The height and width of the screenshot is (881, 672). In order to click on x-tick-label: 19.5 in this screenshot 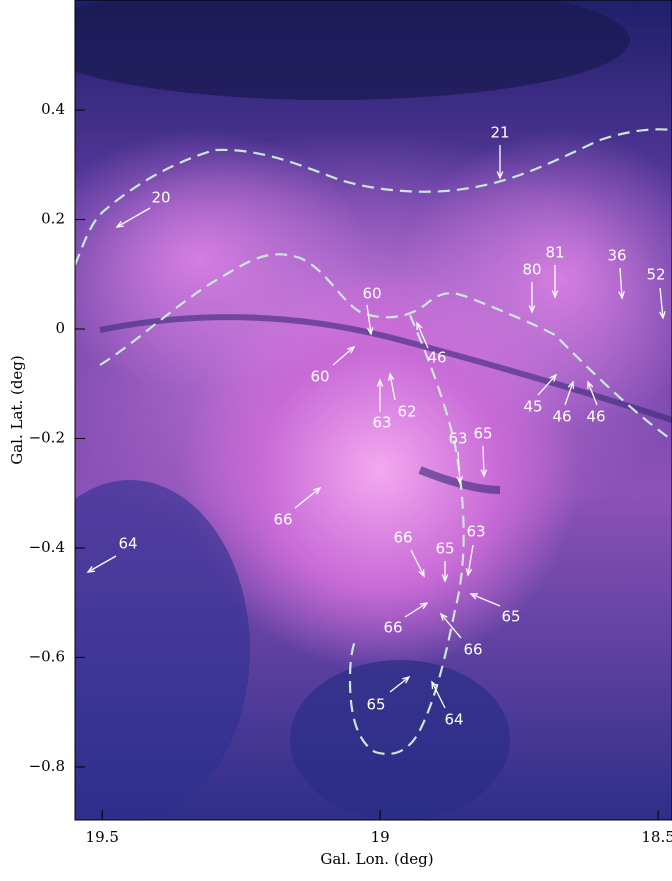, I will do `click(102, 837)`.